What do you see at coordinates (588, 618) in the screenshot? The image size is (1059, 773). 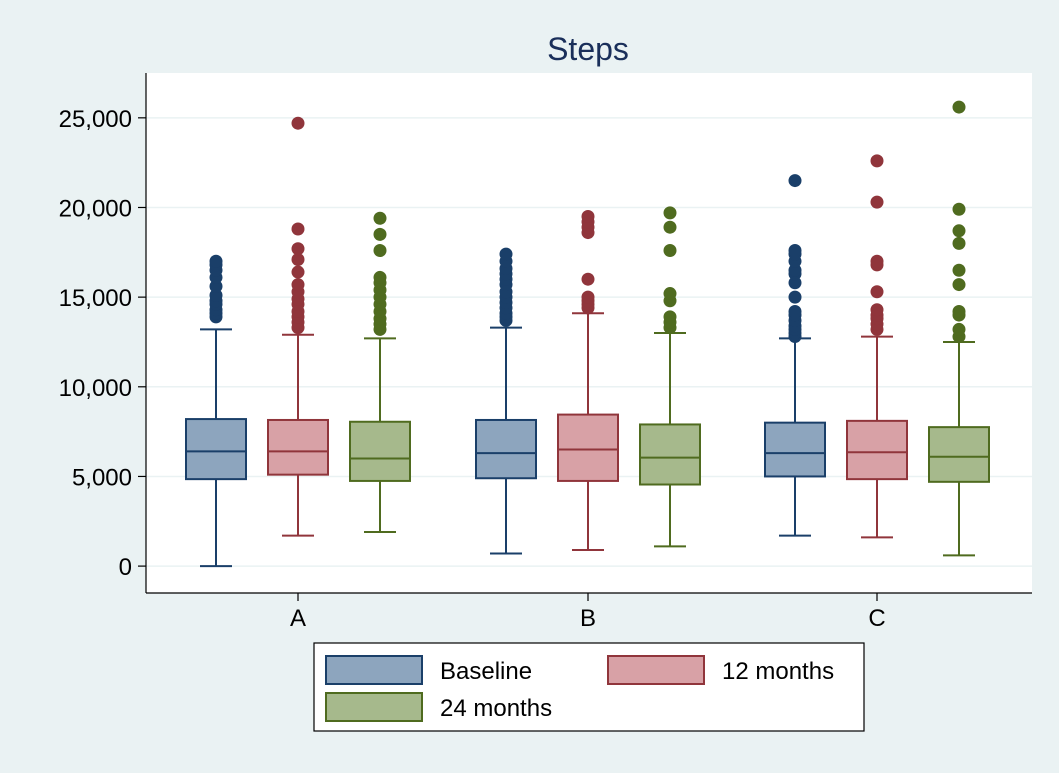 I see `x-tick-label: B` at bounding box center [588, 618].